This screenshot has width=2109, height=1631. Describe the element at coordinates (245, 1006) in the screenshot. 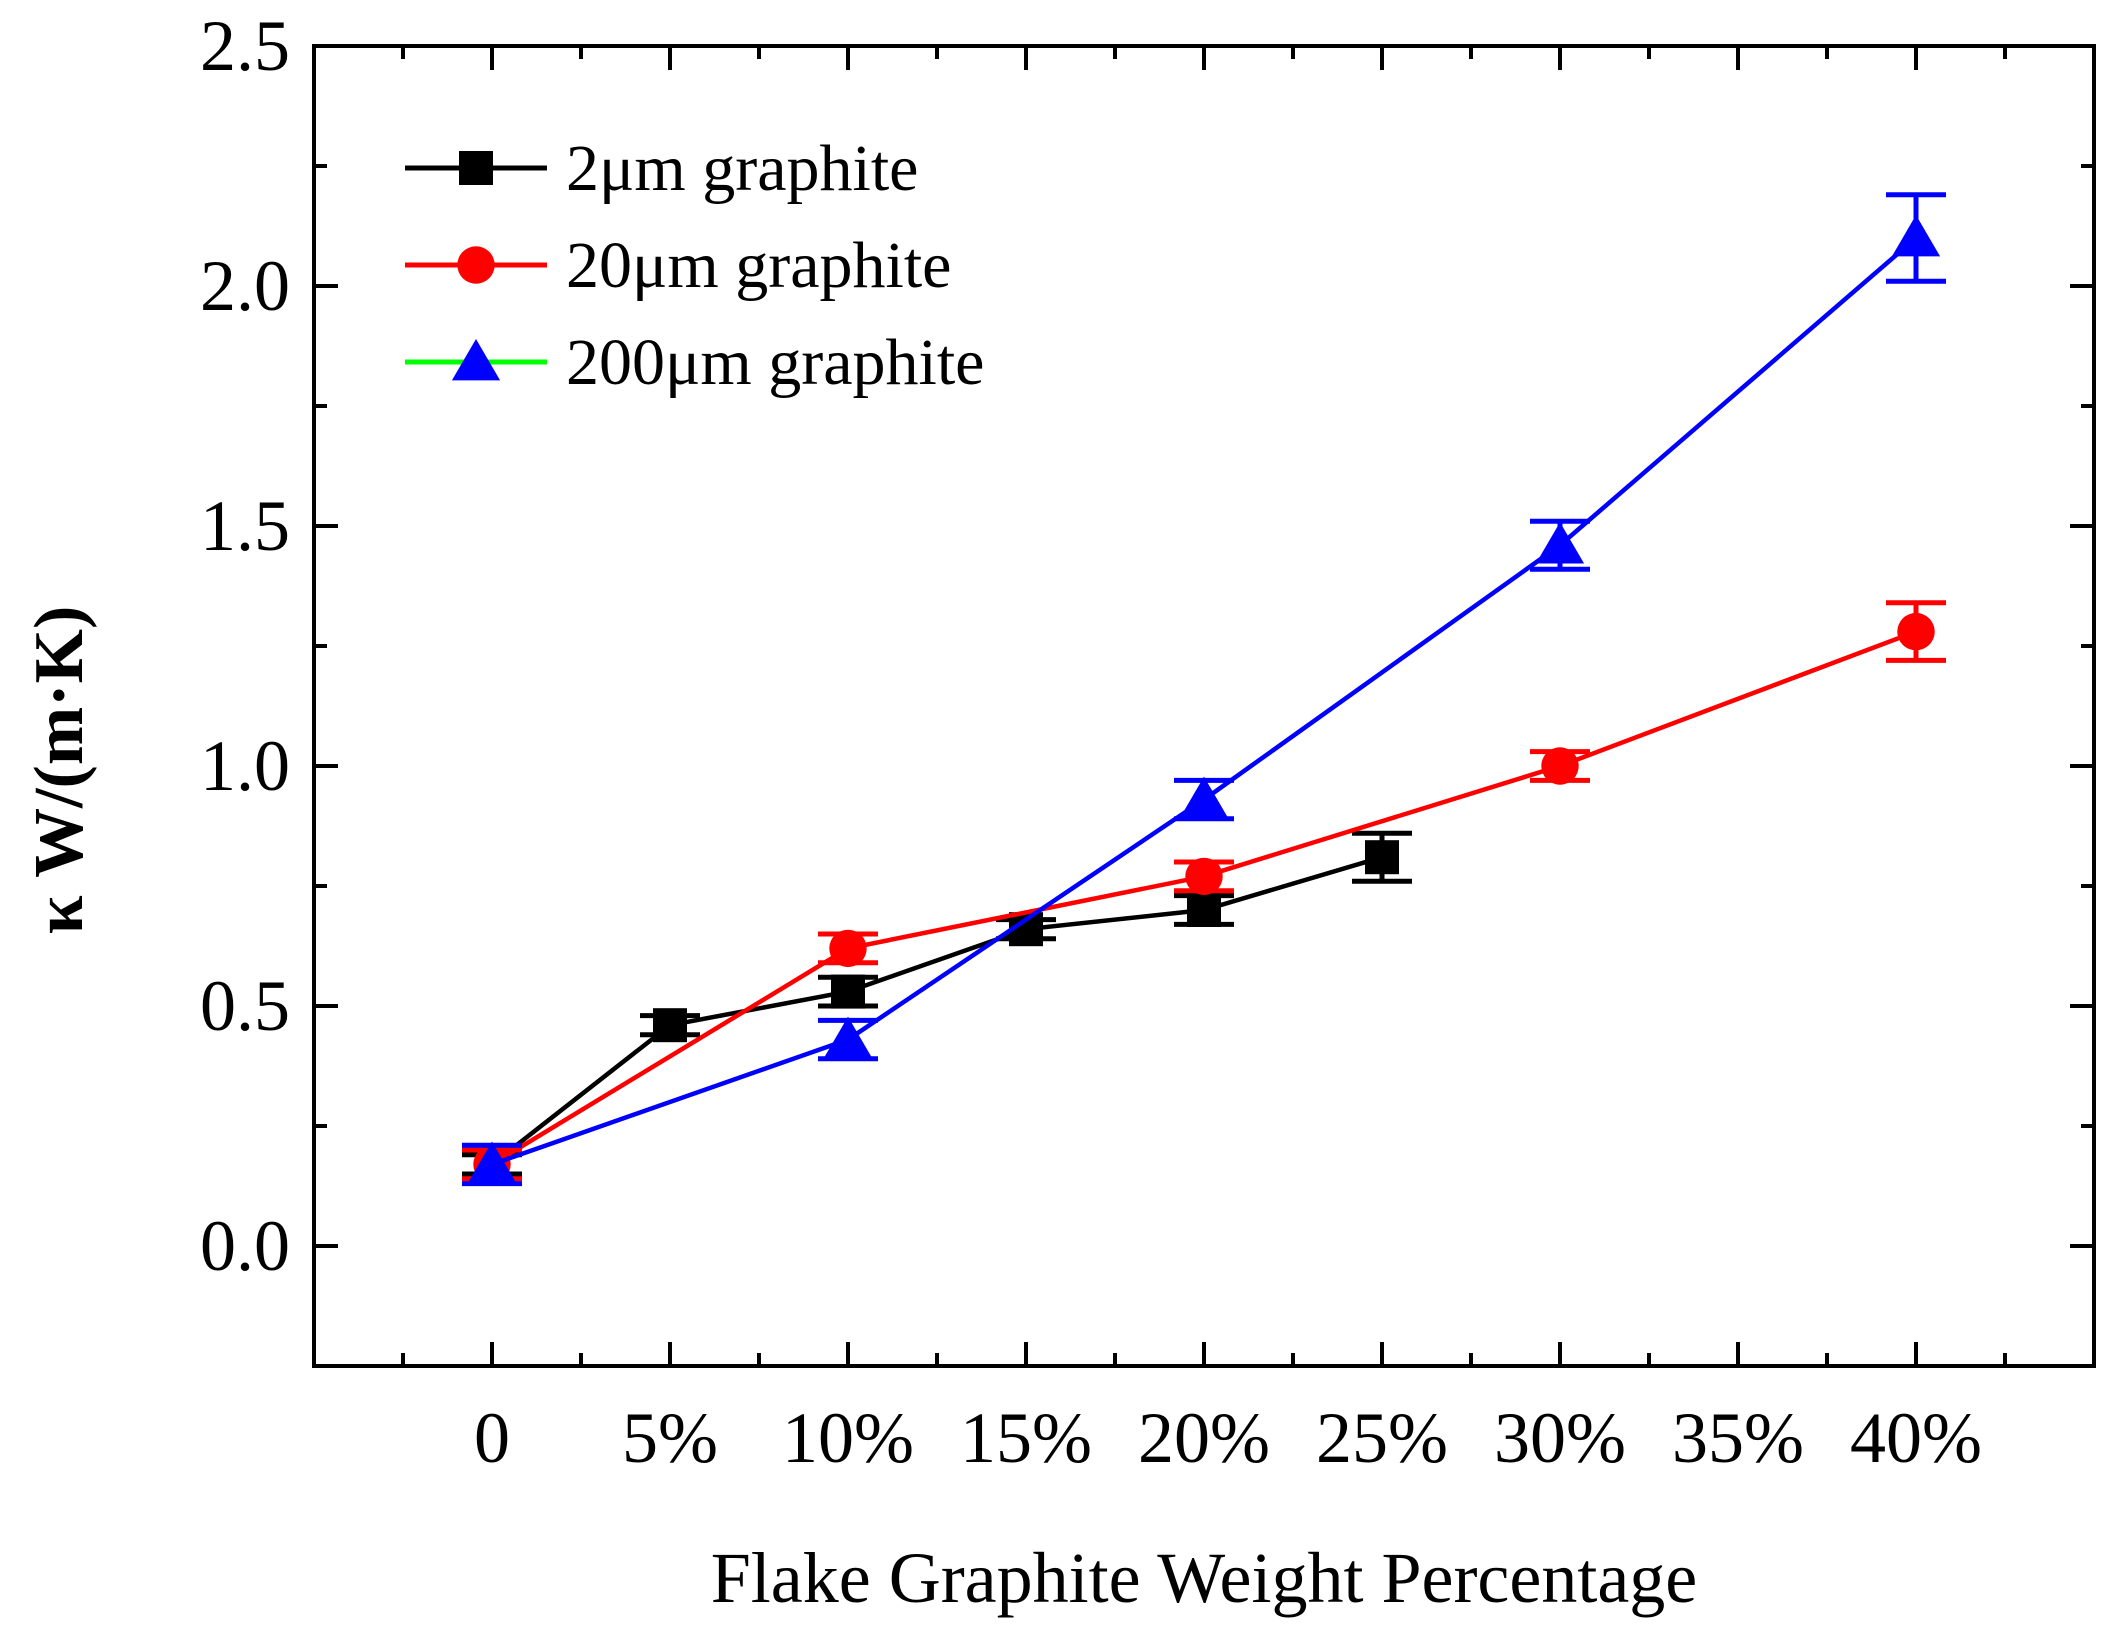

I see `y-tick-label: 0.5` at that location.